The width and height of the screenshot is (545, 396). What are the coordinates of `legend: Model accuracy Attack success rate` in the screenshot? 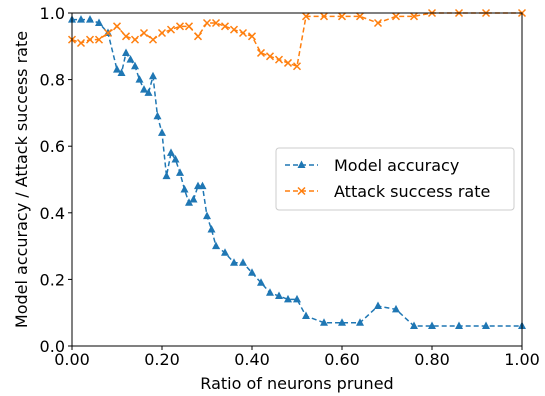 It's located at (395, 179).